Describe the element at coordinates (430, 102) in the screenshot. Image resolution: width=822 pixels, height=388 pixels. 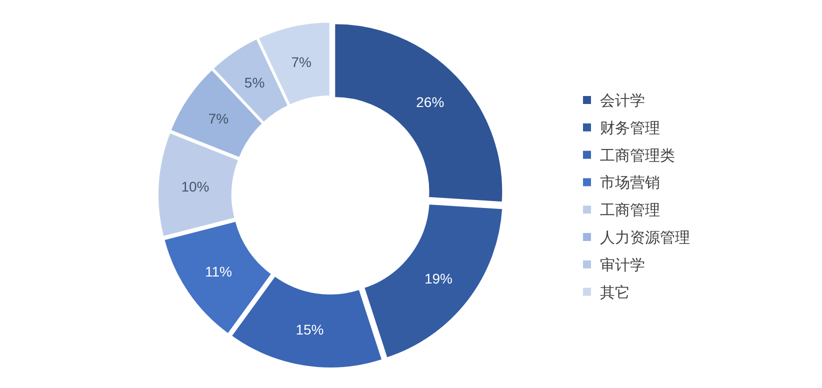
I see `data-label: 26%` at that location.